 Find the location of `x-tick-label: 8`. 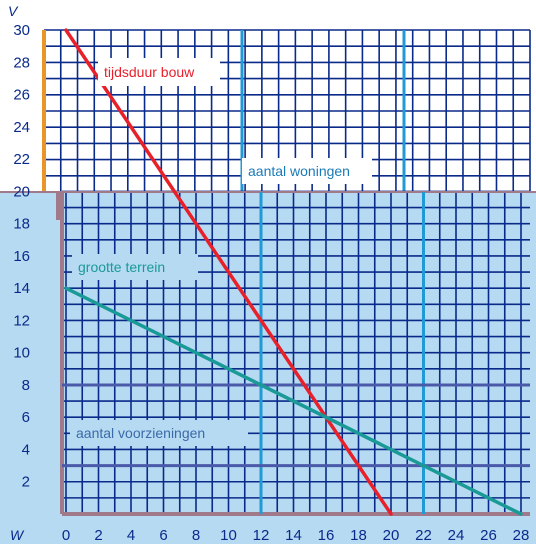

x-tick-label: 8 is located at coordinates (196, 535).